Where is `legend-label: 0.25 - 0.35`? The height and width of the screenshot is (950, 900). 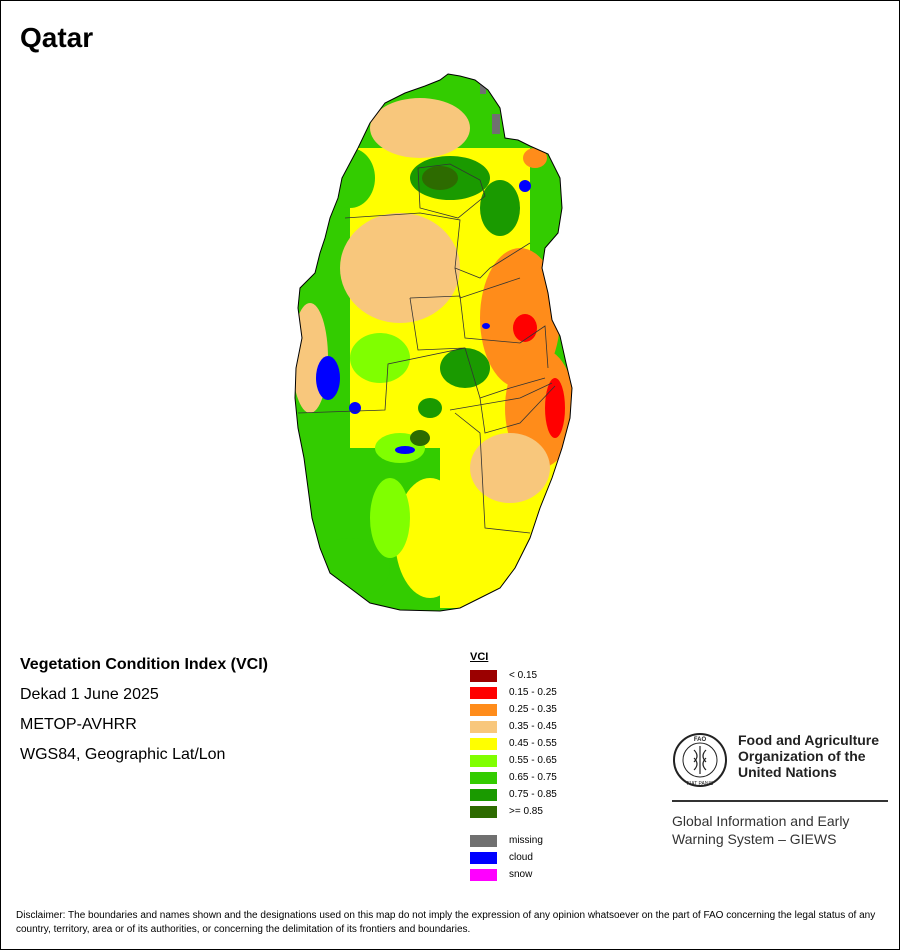 legend-label: 0.25 - 0.35 is located at coordinates (533, 709).